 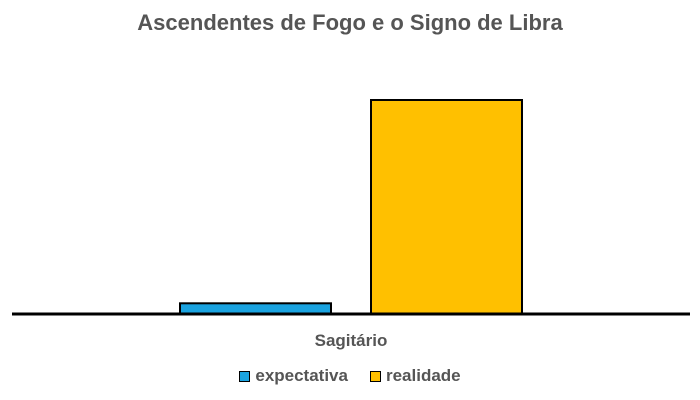 I want to click on legend: expectativa realidade, so click(x=350, y=376).